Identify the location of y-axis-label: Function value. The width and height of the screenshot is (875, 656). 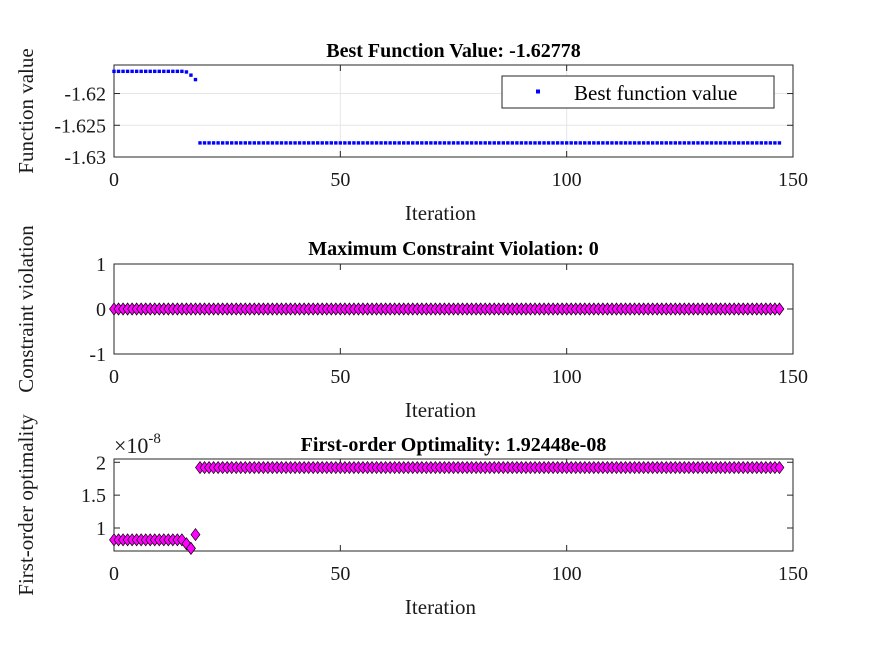
(26, 110).